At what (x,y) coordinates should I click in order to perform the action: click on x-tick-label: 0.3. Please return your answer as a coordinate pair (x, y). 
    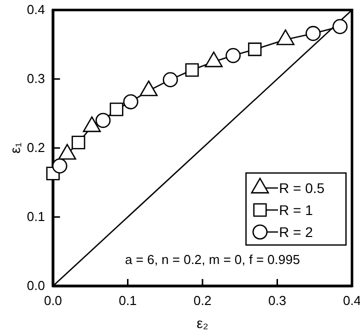
    Looking at the image, I should click on (277, 300).